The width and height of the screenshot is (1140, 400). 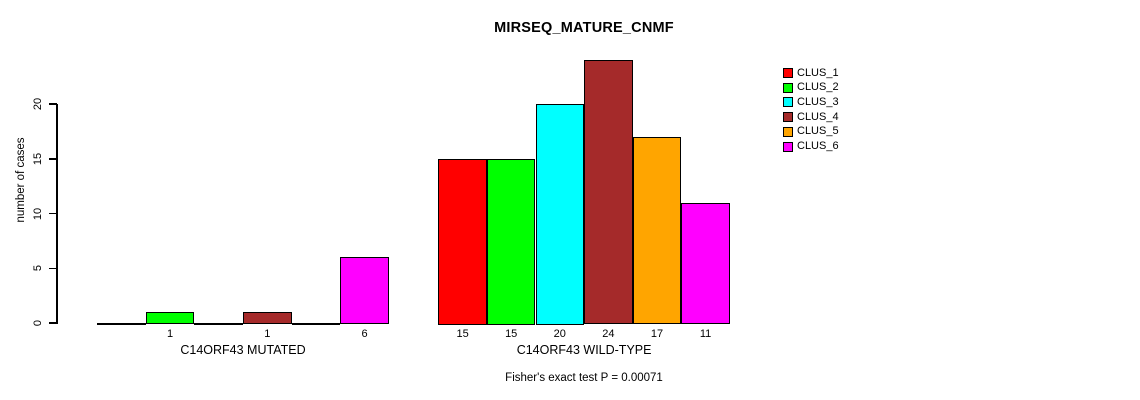 I want to click on legend-label: CLUS_4, so click(x=818, y=116).